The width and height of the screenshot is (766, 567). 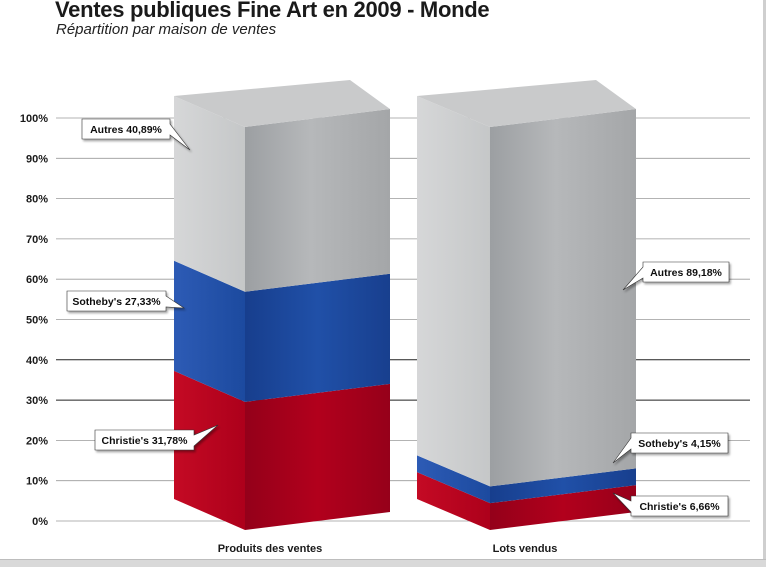 I want to click on data-label-text: Christie's 31,78%, so click(x=145, y=441).